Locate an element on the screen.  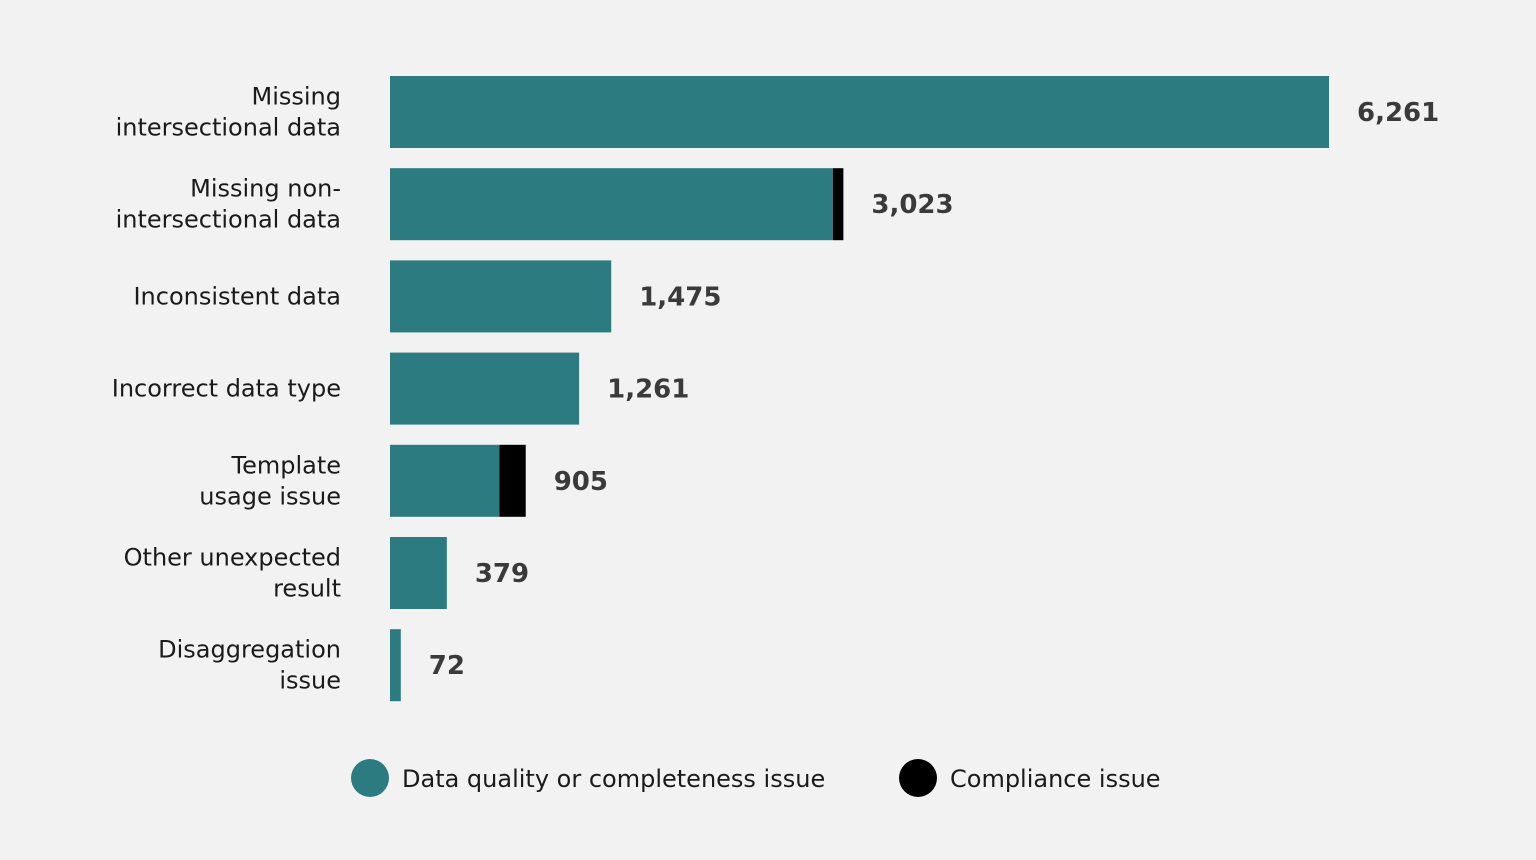
legend-label-data-quality: Data quality or completeness issue is located at coordinates (613, 779).